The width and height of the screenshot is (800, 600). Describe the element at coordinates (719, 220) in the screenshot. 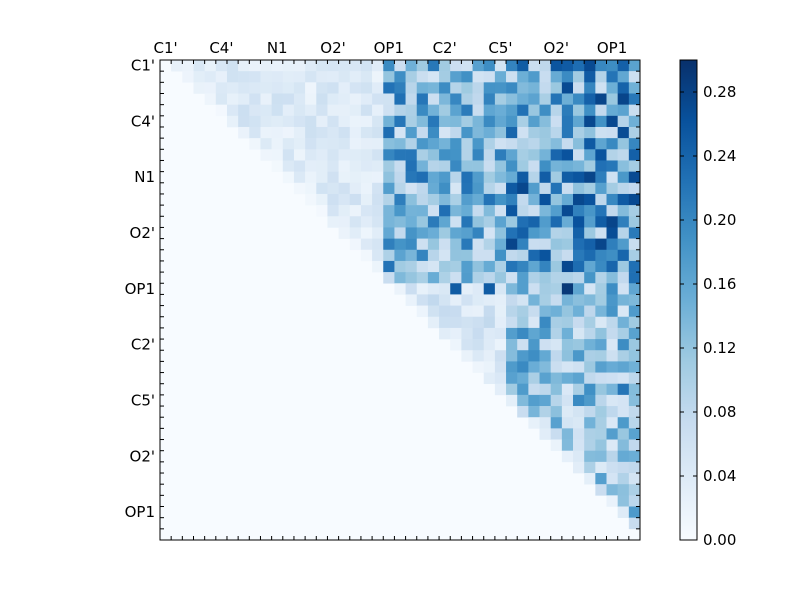

I see `colorbar-tick-label: 0.20` at that location.